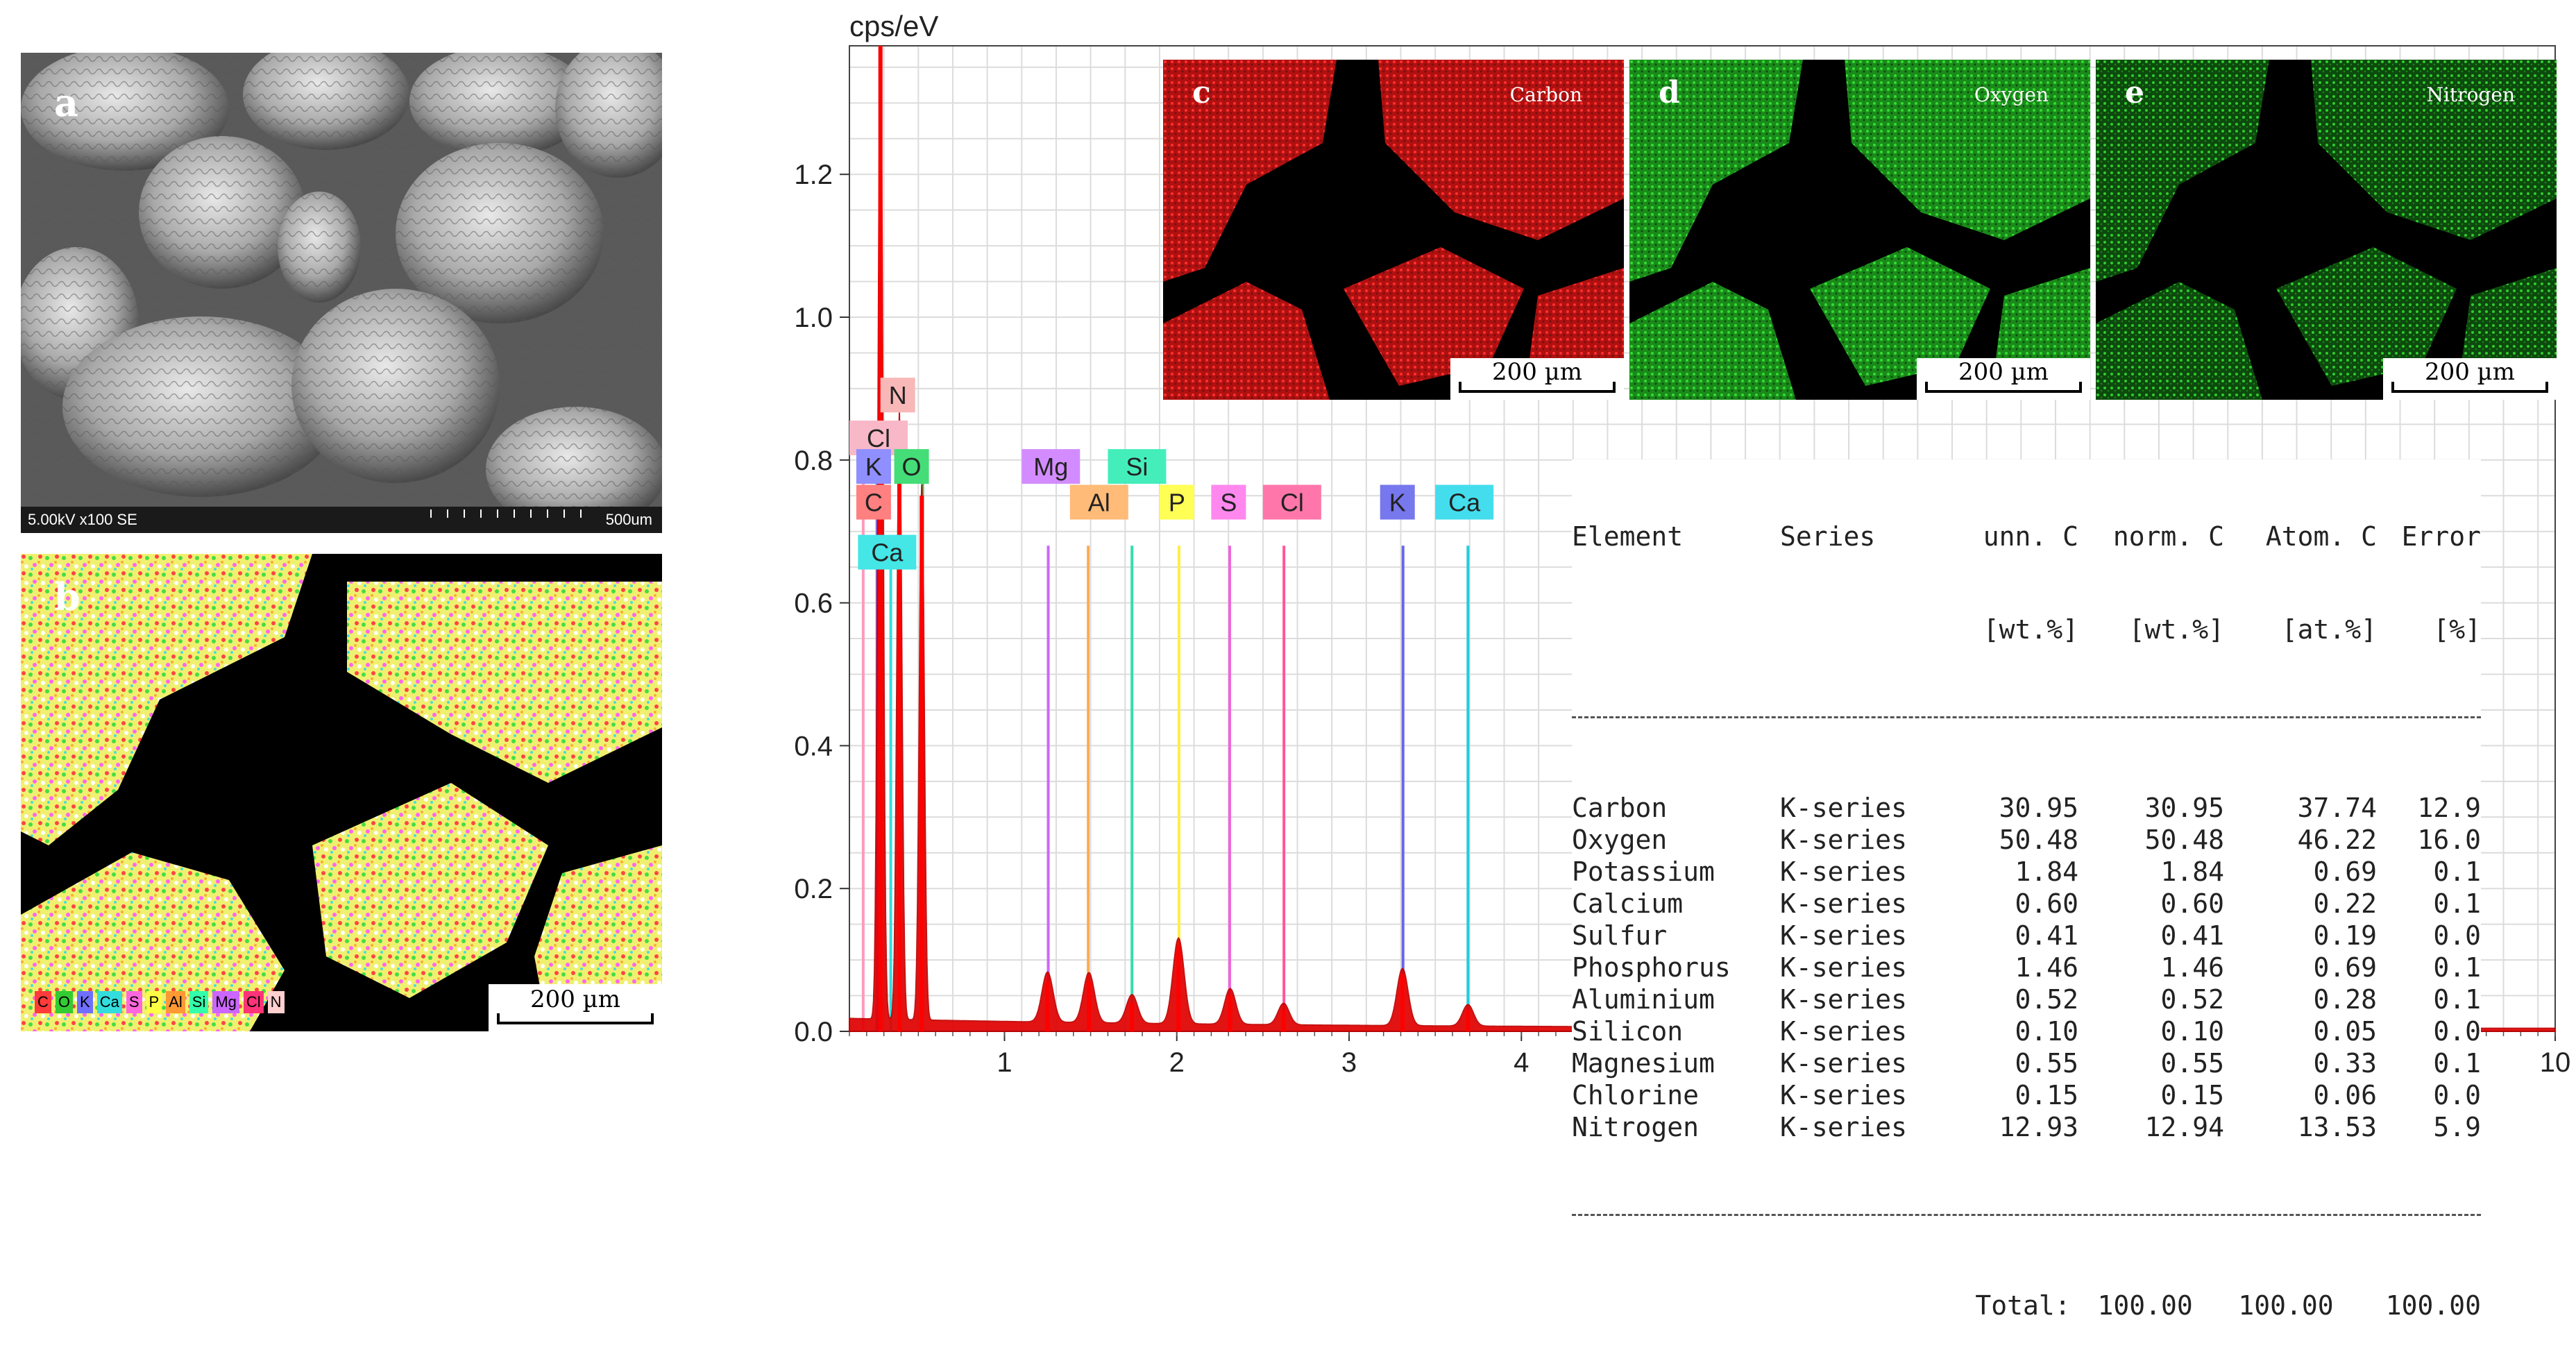  What do you see at coordinates (1636, 1095) in the screenshot?
I see `table-cell: Chlorine` at bounding box center [1636, 1095].